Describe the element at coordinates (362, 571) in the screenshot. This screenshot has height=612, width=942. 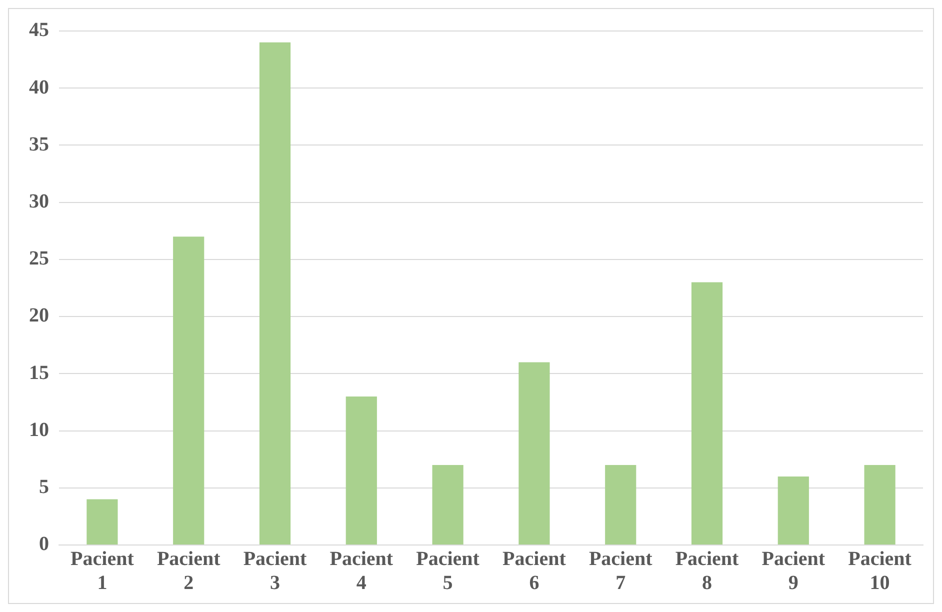
I see `x-tick-label: Pacient 4` at that location.